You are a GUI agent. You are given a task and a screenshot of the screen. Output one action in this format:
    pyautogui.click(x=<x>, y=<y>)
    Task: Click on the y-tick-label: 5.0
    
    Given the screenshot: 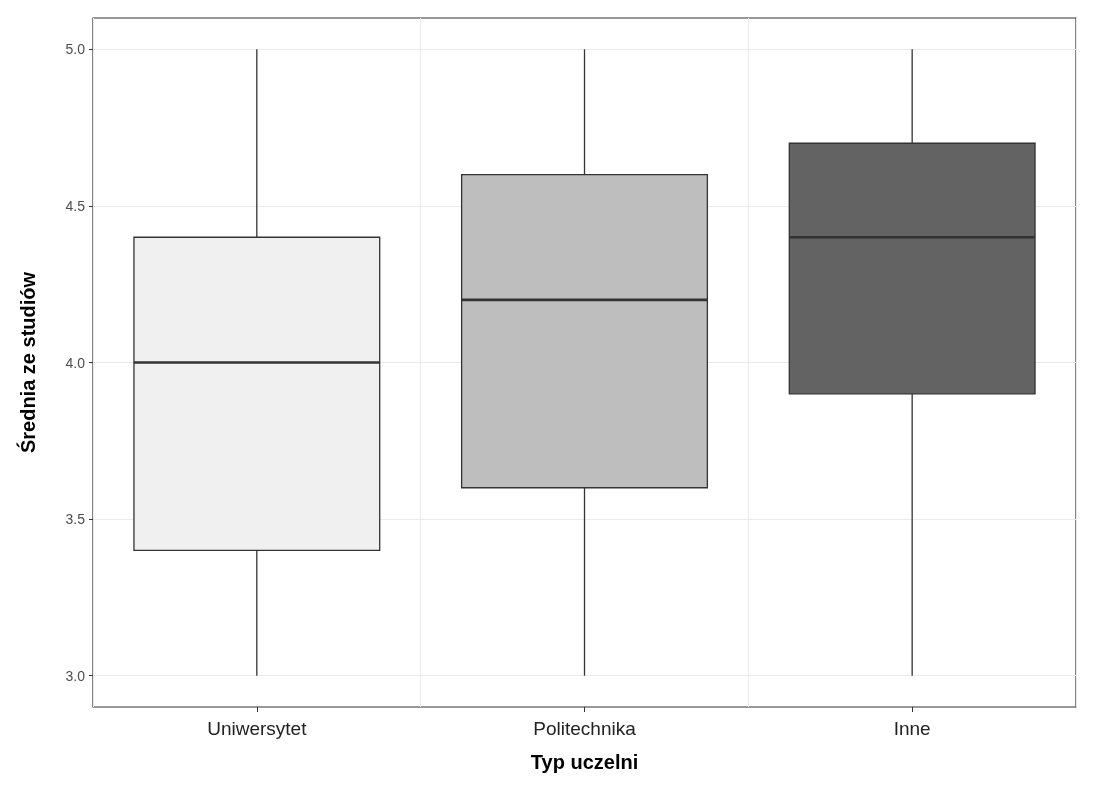 What is the action you would take?
    pyautogui.click(x=75, y=49)
    